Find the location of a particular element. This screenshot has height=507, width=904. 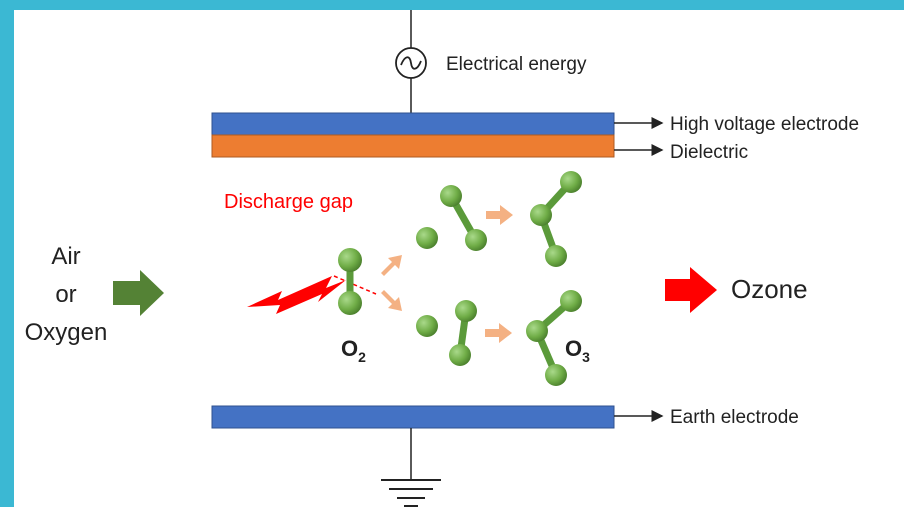

o3-label: O3 is located at coordinates (577, 350).